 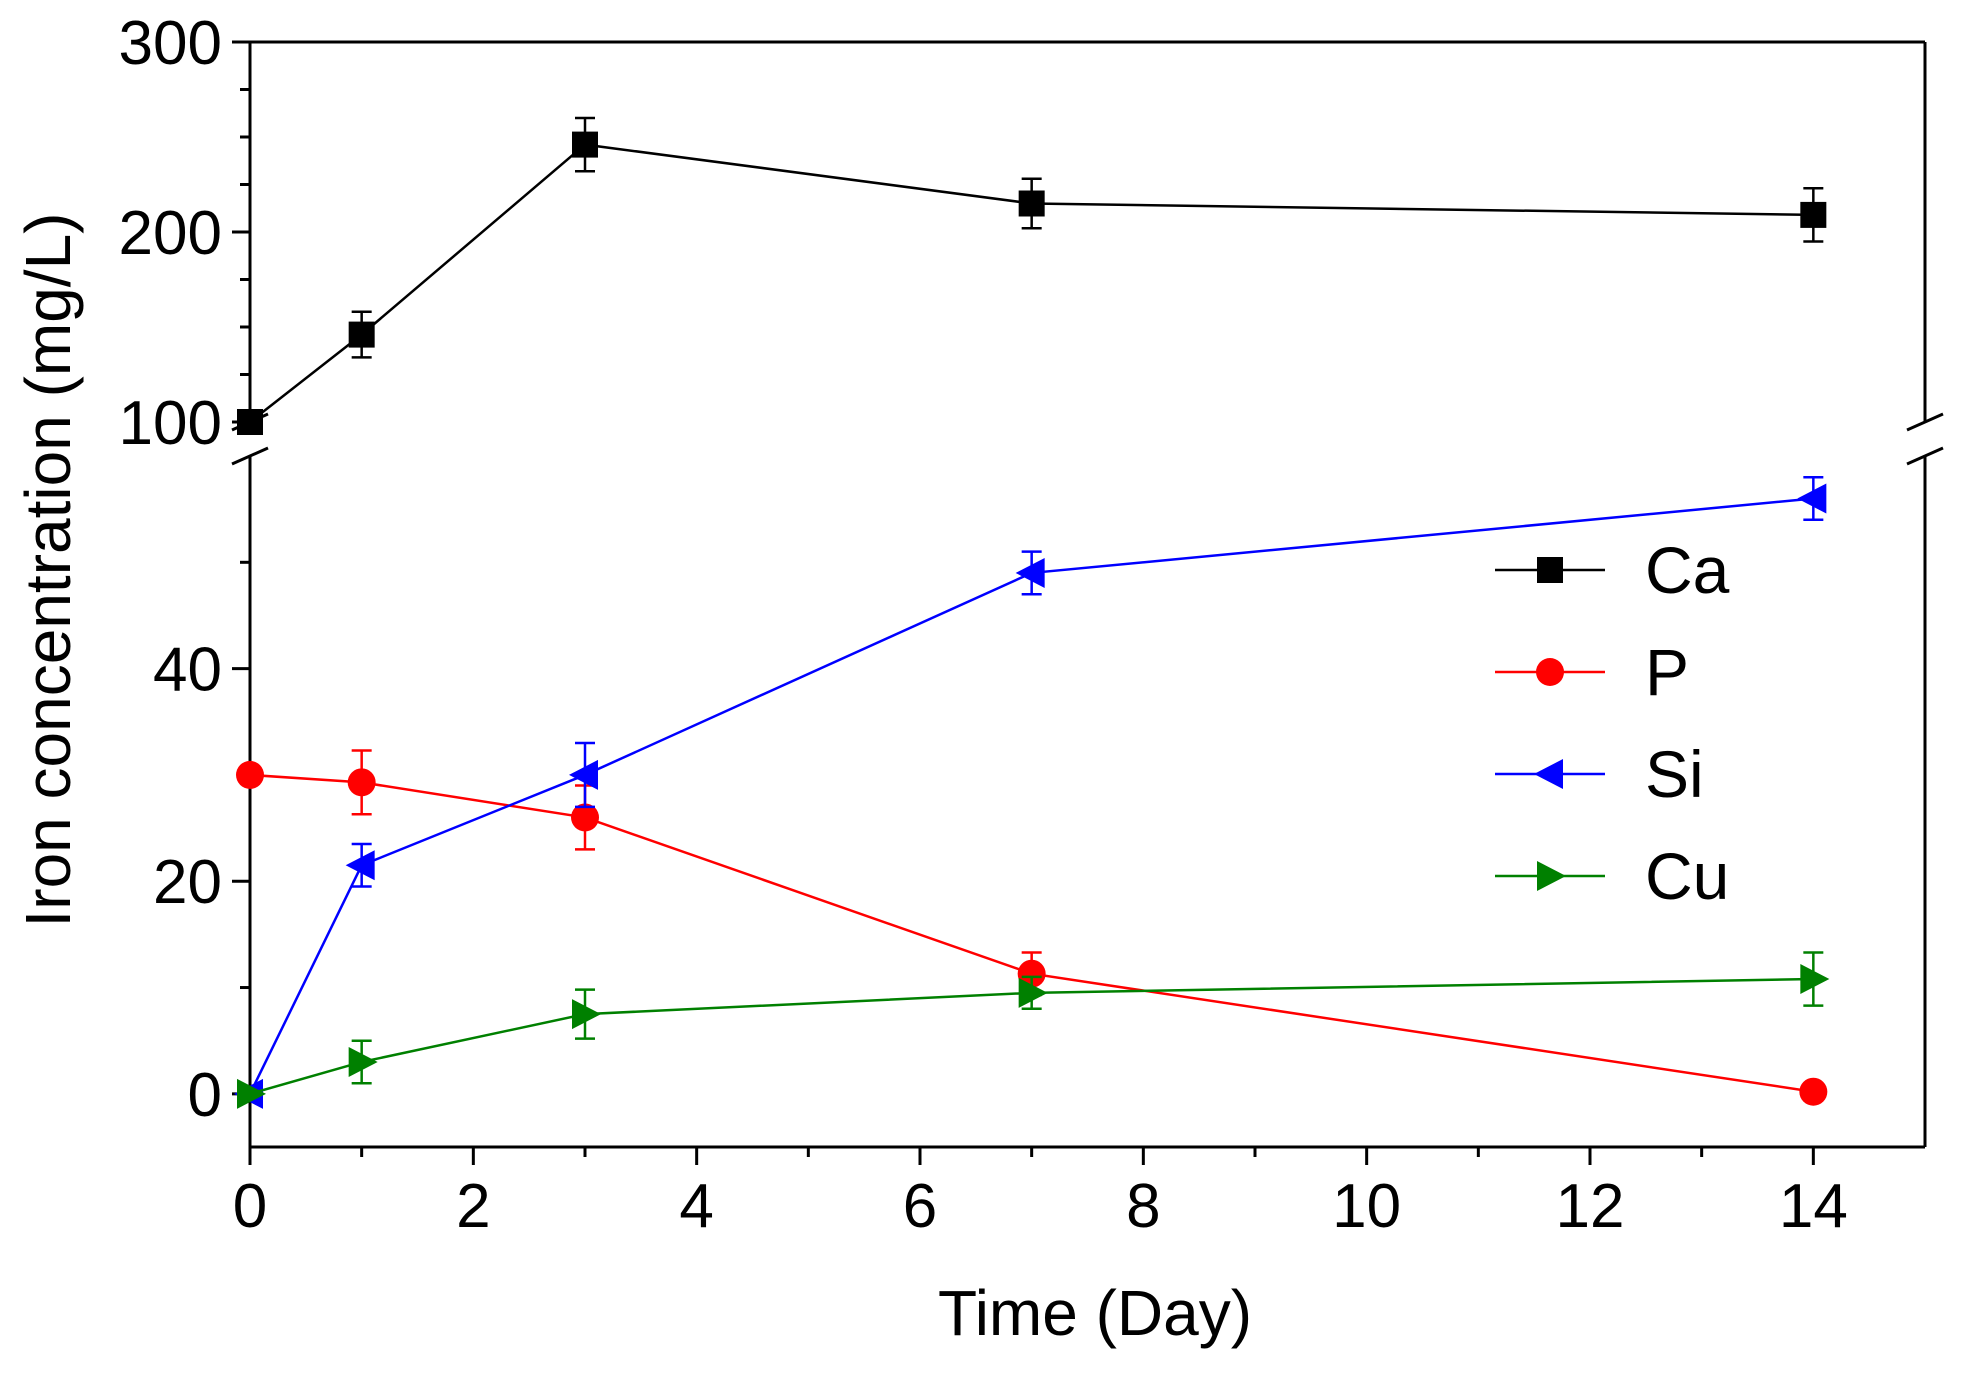 What do you see at coordinates (1143, 1206) in the screenshot?
I see `x-tick-label-8: 8` at bounding box center [1143, 1206].